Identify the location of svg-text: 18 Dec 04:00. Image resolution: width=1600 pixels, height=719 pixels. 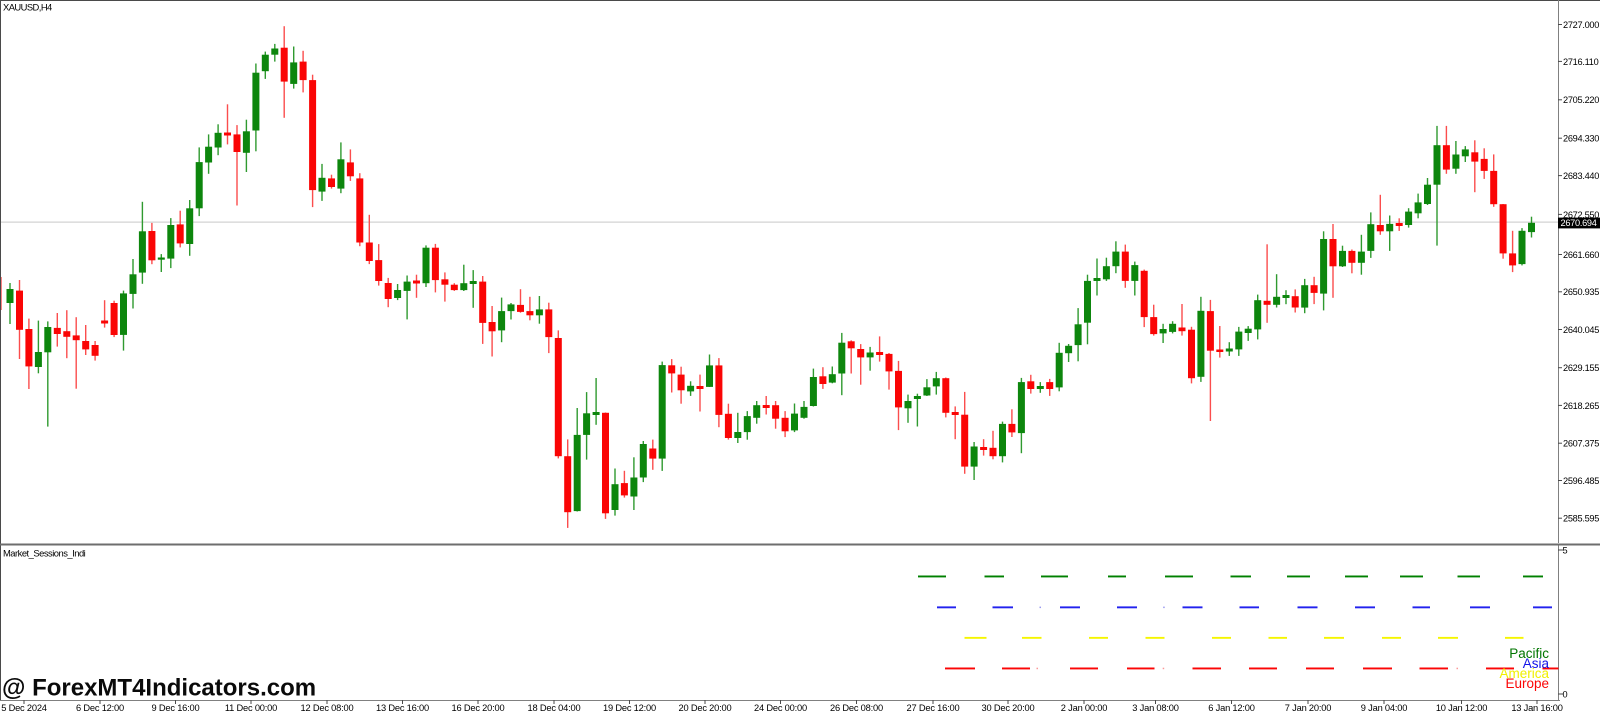
(554, 708).